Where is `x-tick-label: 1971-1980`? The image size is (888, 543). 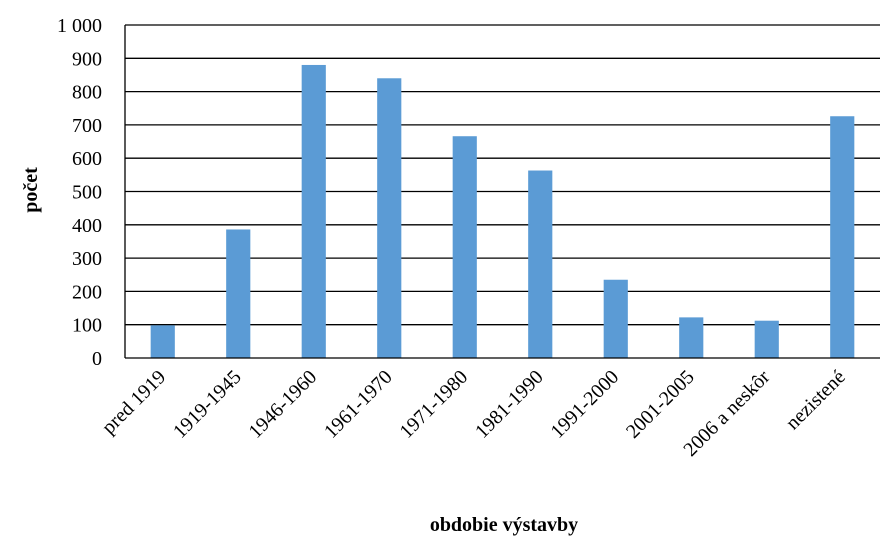
x-tick-label: 1971-1980 is located at coordinates (433, 404).